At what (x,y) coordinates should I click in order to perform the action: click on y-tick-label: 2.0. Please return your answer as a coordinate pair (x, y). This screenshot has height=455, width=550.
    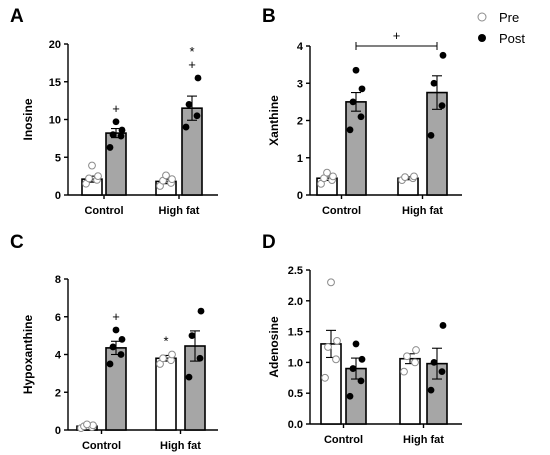
    Looking at the image, I should click on (295, 302).